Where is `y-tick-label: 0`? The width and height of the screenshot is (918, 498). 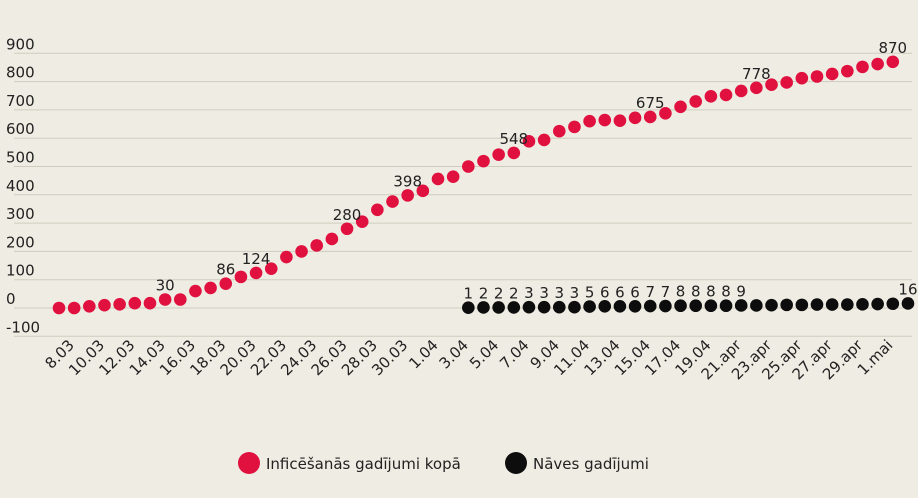
y-tick-label: 0 is located at coordinates (11, 299).